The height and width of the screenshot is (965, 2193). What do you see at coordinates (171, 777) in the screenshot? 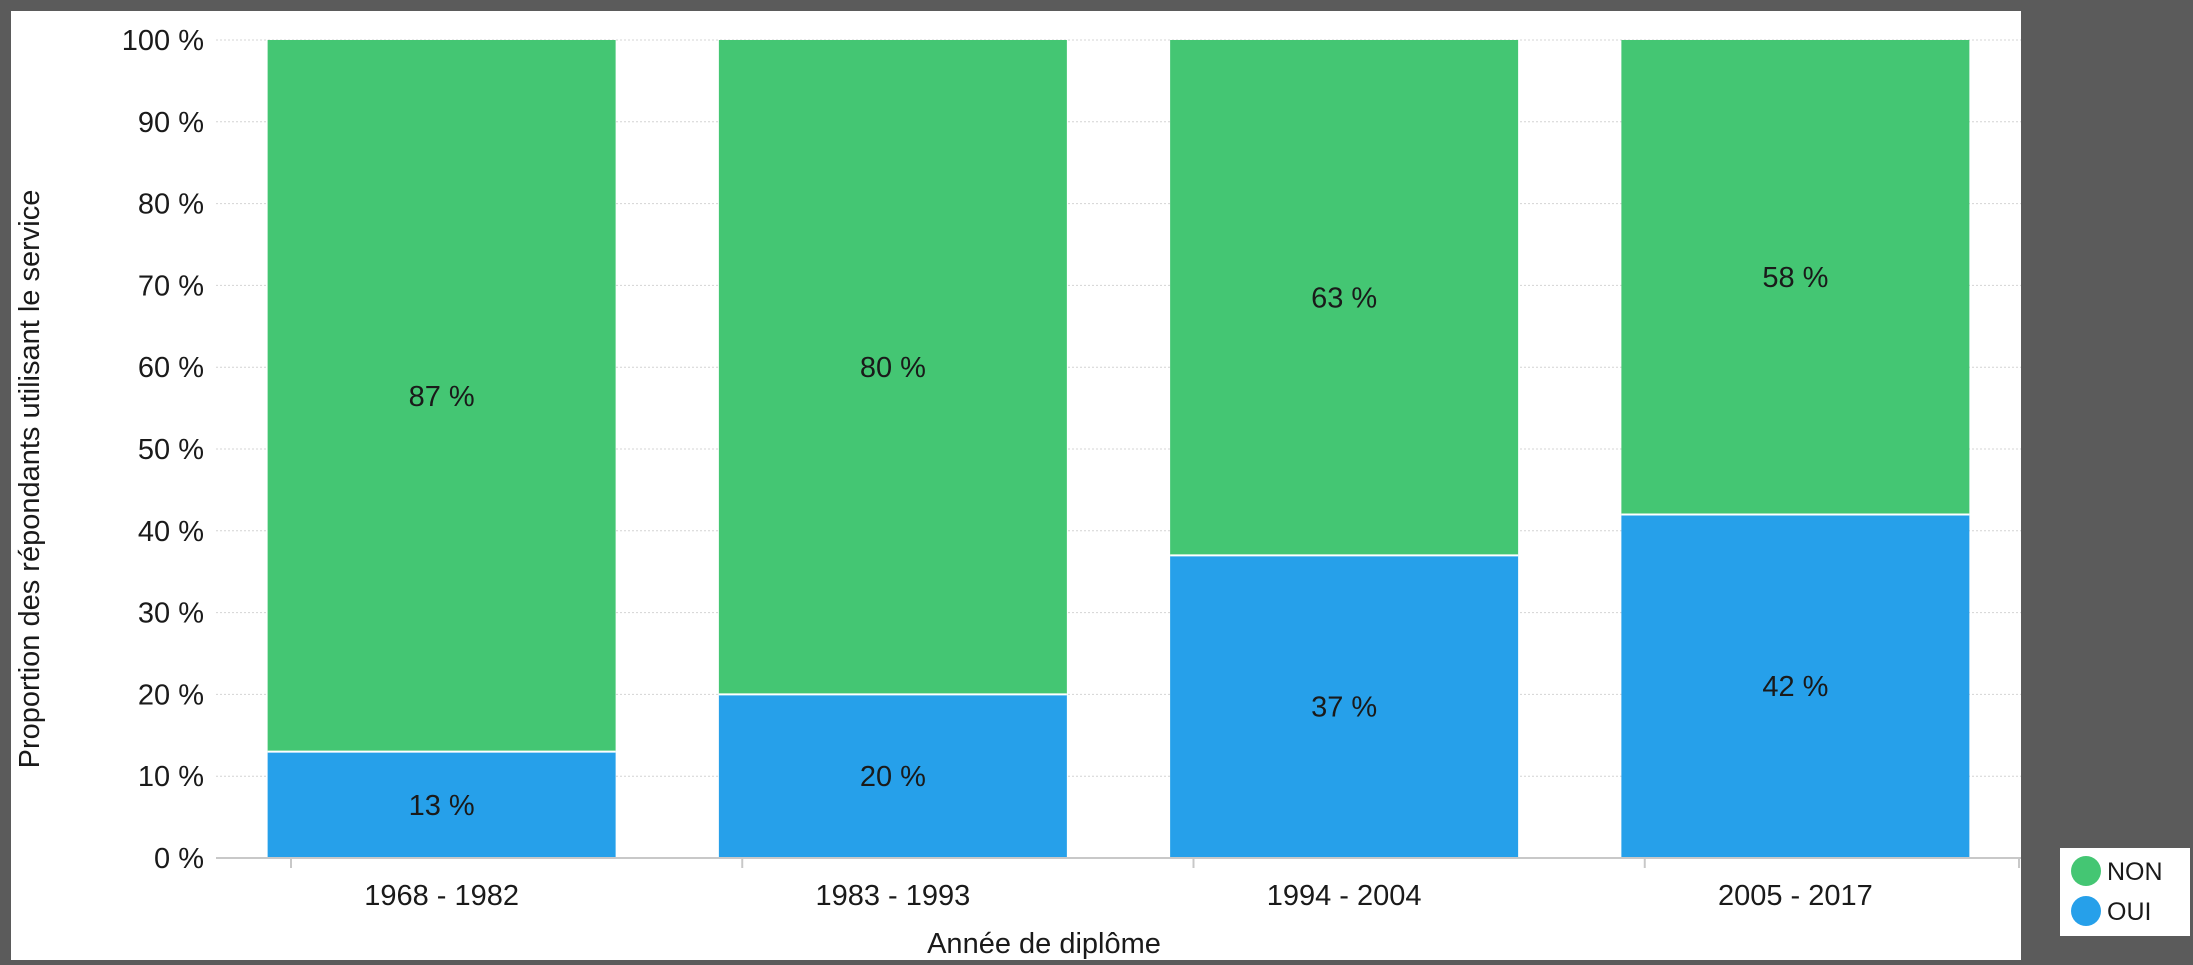
I see `y-tick-label: 10 %` at bounding box center [171, 777].